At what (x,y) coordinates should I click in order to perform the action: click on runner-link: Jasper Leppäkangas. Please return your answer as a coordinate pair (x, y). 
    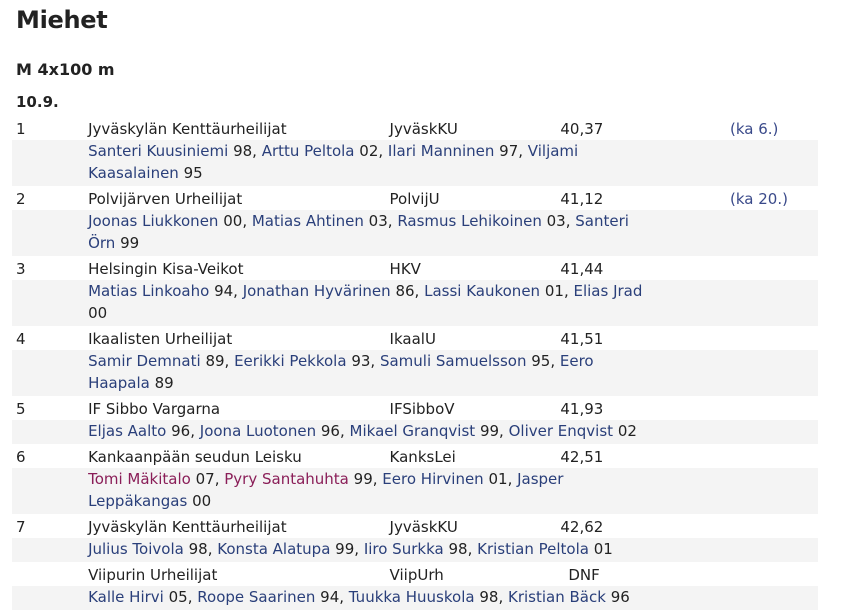
    Looking at the image, I should click on (326, 490).